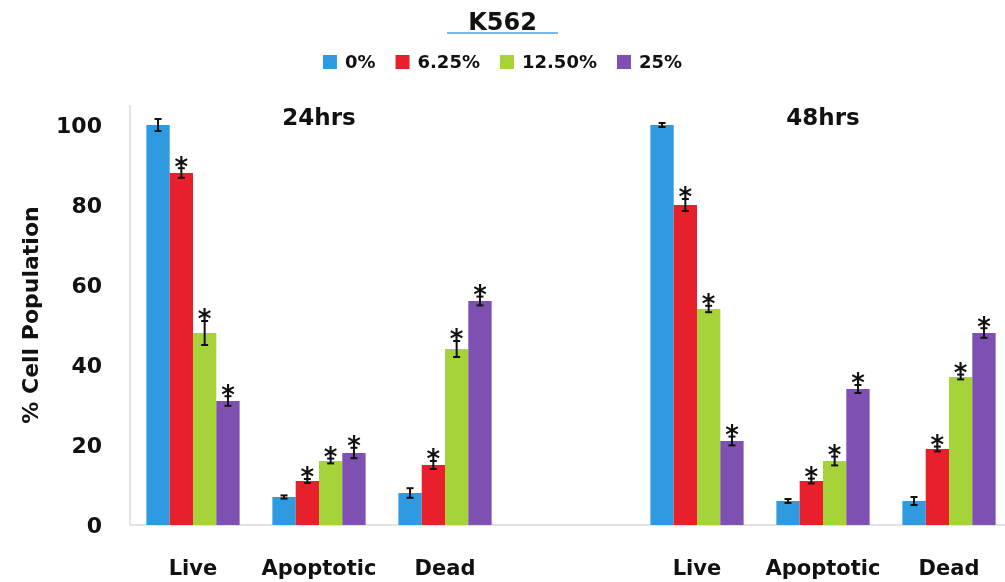 The image size is (1005, 582). I want to click on y-tick-label: 40, so click(86, 365).